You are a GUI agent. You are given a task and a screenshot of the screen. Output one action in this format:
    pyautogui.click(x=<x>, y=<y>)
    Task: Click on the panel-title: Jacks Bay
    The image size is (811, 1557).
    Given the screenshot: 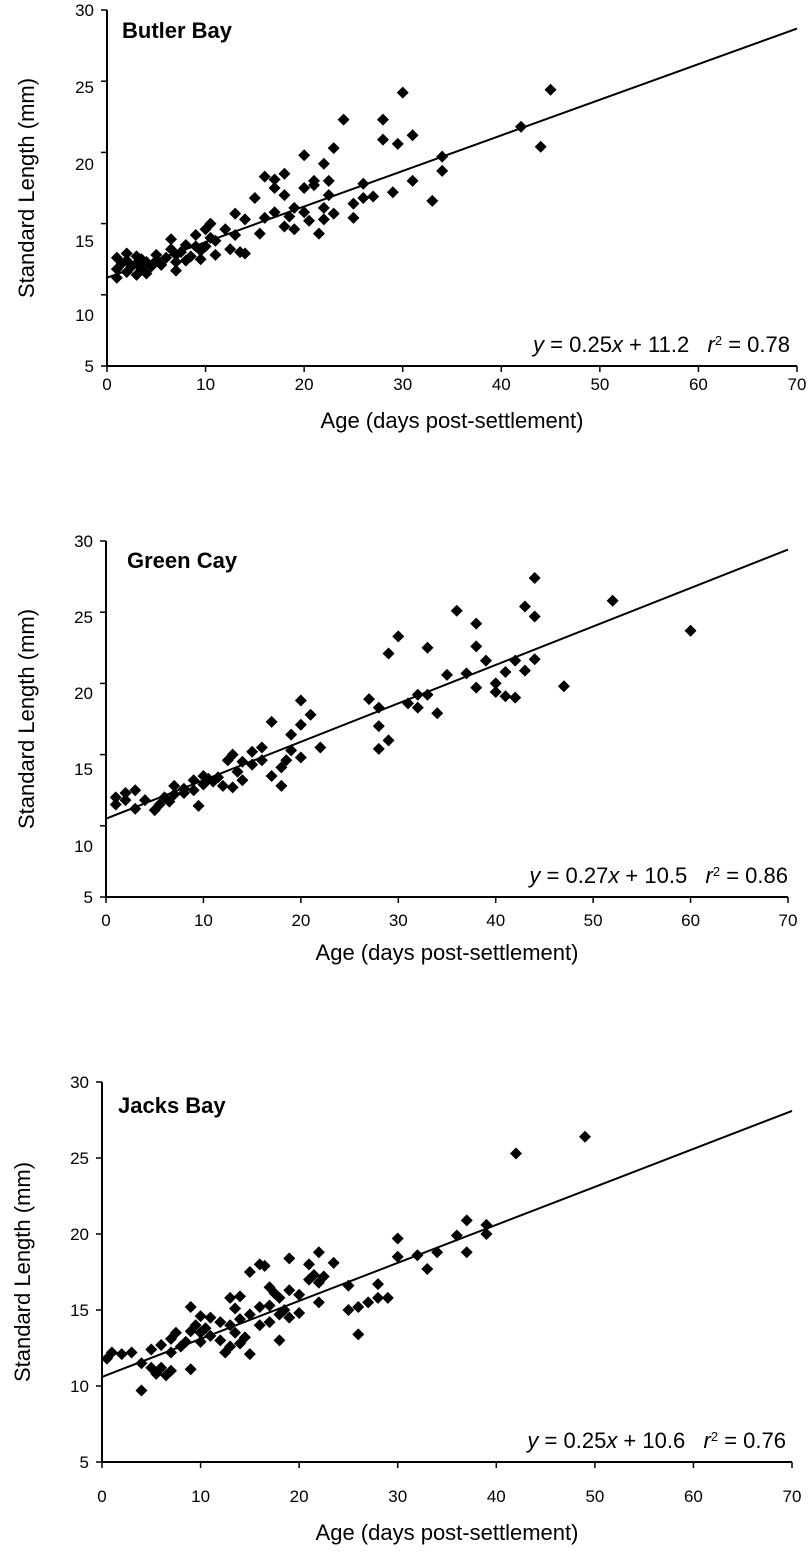 What is the action you would take?
    pyautogui.click(x=172, y=1105)
    